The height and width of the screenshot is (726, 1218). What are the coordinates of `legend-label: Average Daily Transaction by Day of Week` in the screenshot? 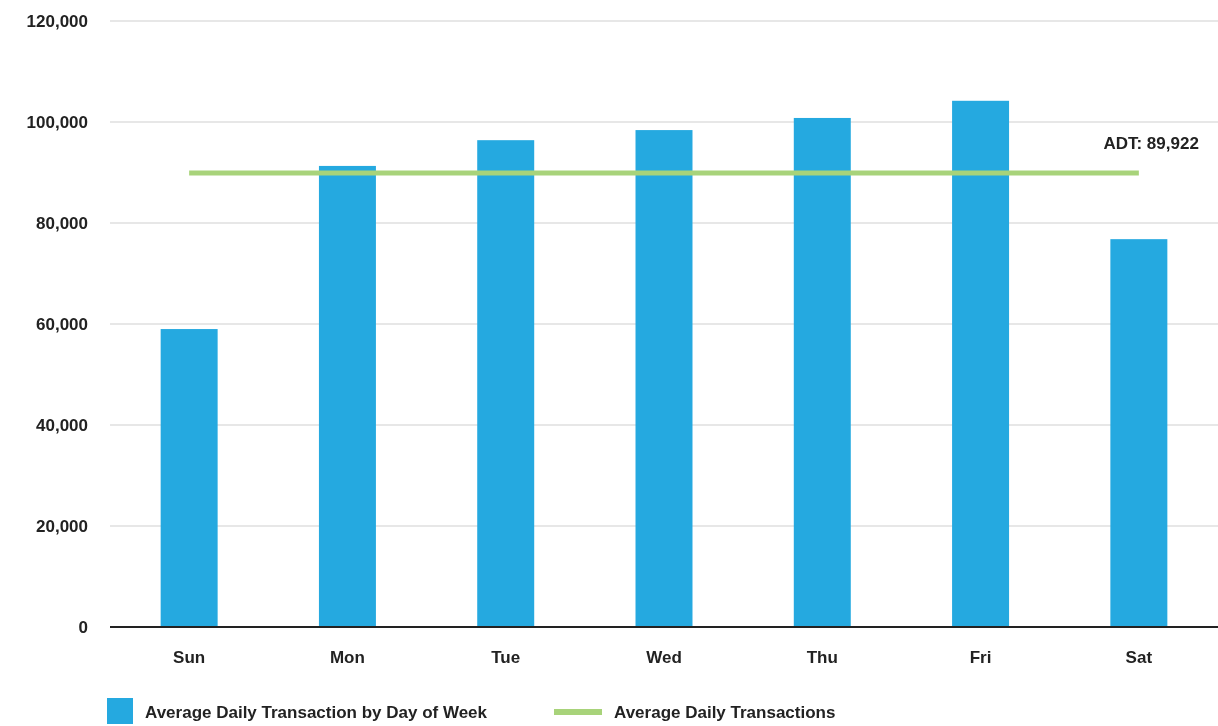 It's located at (316, 712).